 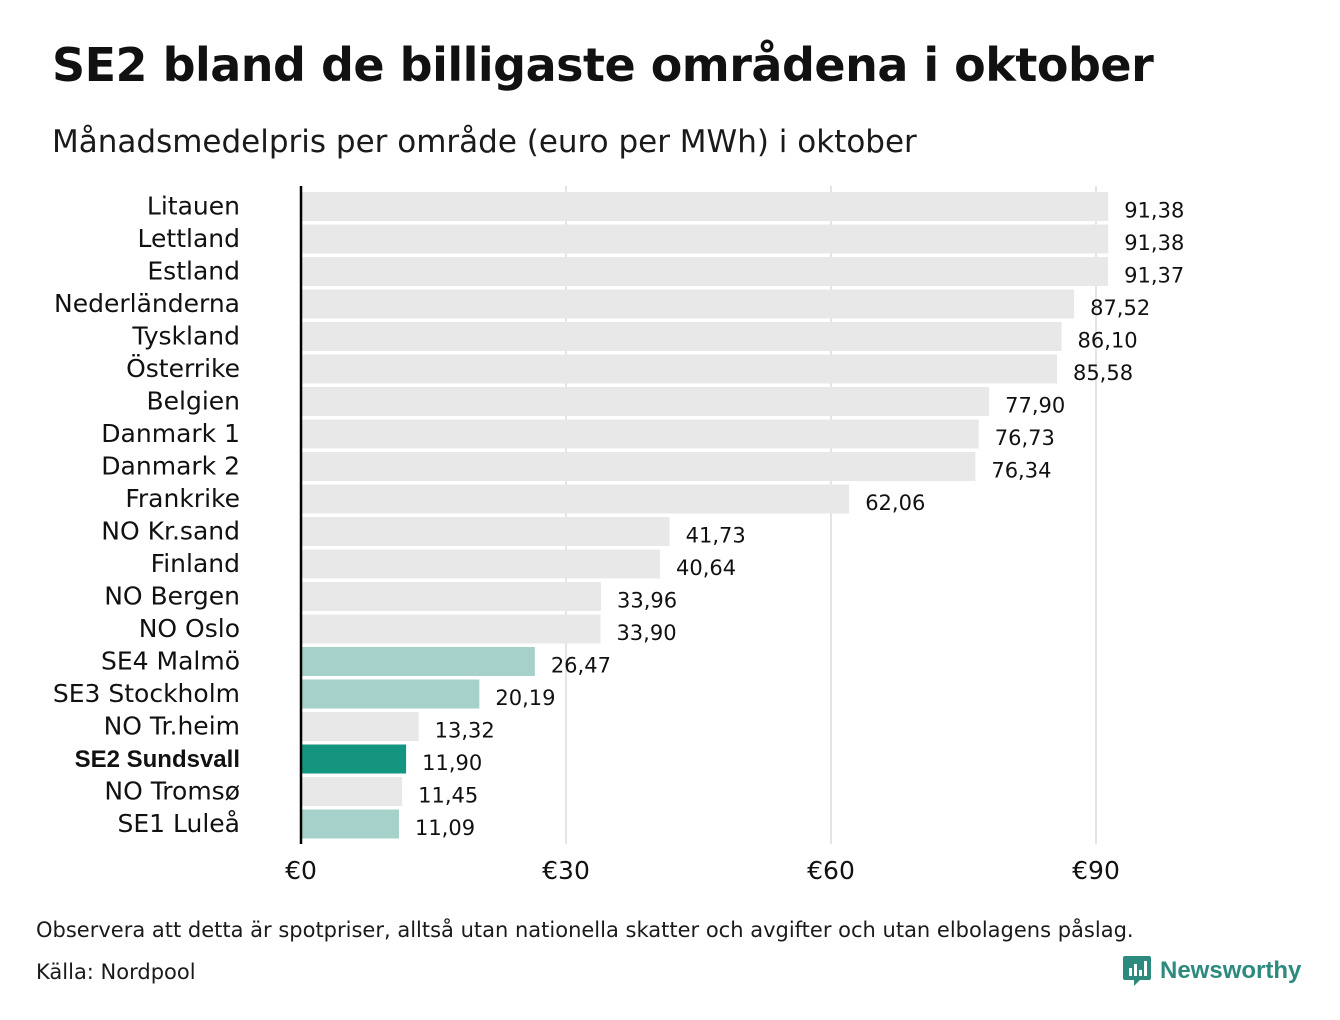 What do you see at coordinates (193, 206) in the screenshot?
I see `category-label: Litauen` at bounding box center [193, 206].